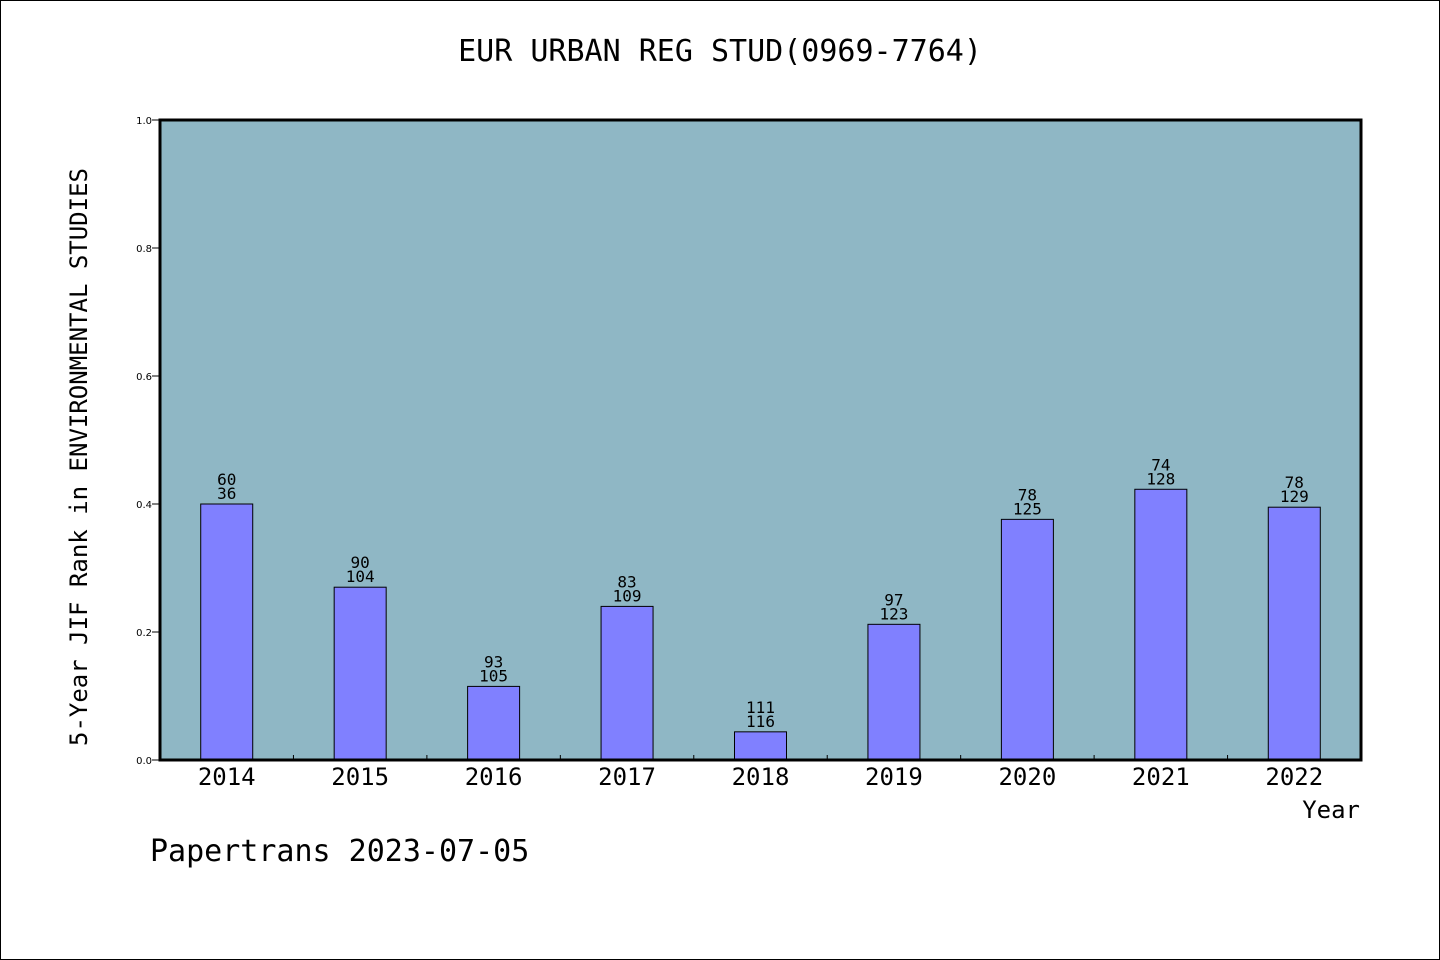 This screenshot has height=960, width=1440. Describe the element at coordinates (226, 479) in the screenshot. I see `bar-label-top: 60` at that location.